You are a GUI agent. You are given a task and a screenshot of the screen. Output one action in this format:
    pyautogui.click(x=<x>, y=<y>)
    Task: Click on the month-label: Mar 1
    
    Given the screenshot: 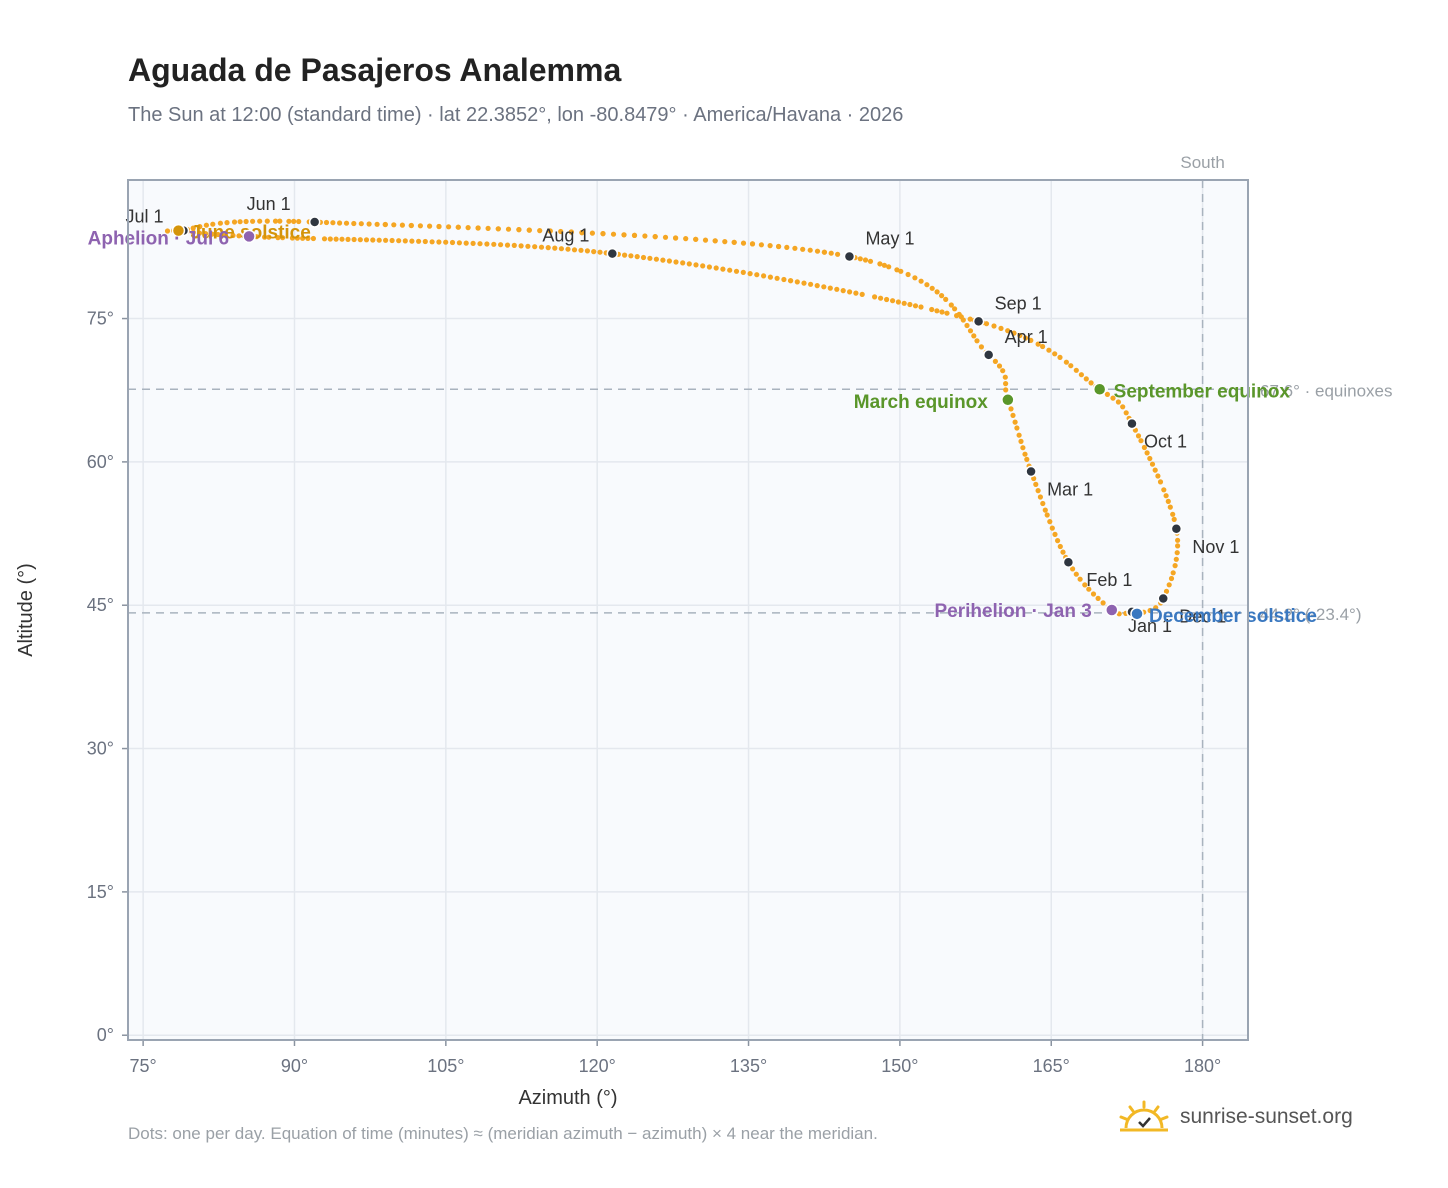 What is the action you would take?
    pyautogui.click(x=1070, y=489)
    